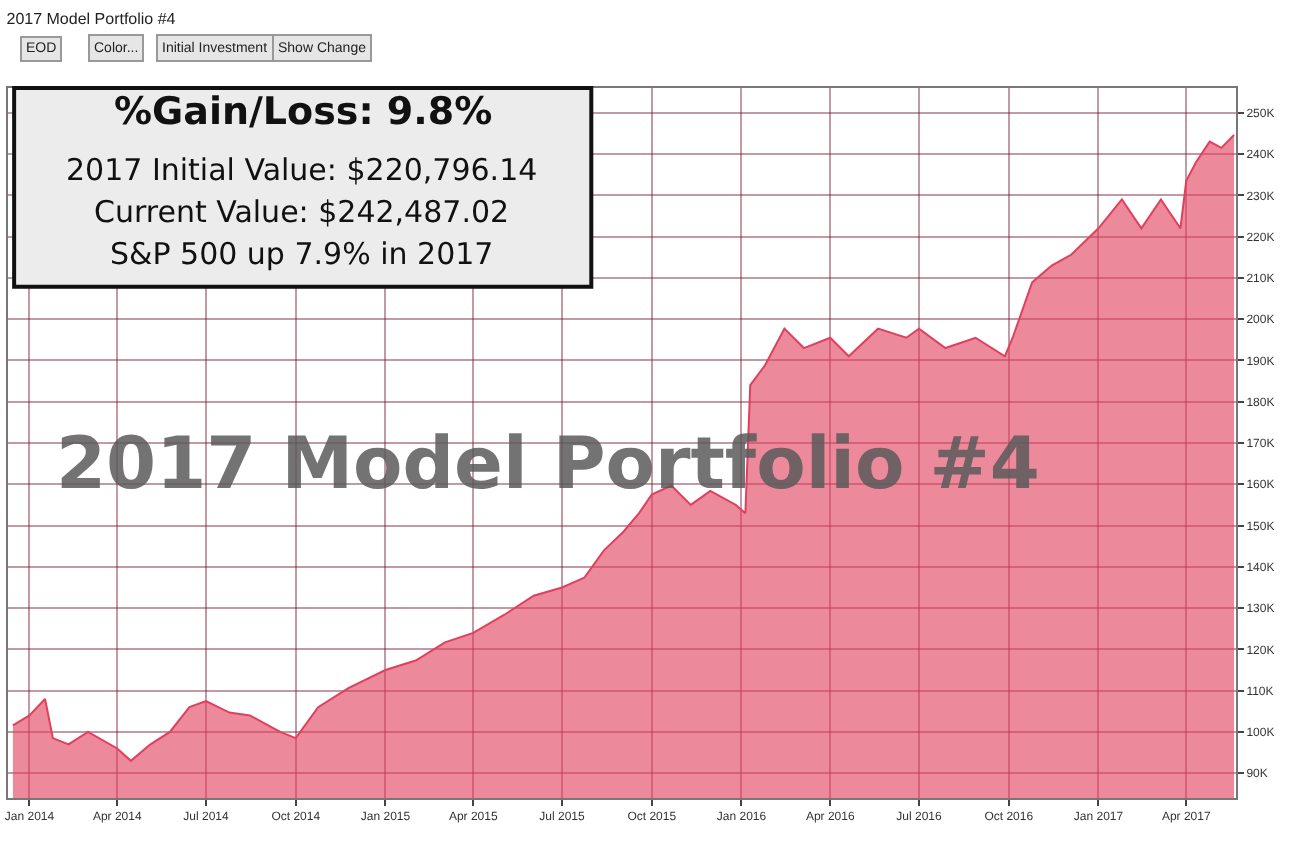 This screenshot has height=842, width=1300. What do you see at coordinates (302, 212) in the screenshot?
I see `annotation: Current Value: $242,487.02` at bounding box center [302, 212].